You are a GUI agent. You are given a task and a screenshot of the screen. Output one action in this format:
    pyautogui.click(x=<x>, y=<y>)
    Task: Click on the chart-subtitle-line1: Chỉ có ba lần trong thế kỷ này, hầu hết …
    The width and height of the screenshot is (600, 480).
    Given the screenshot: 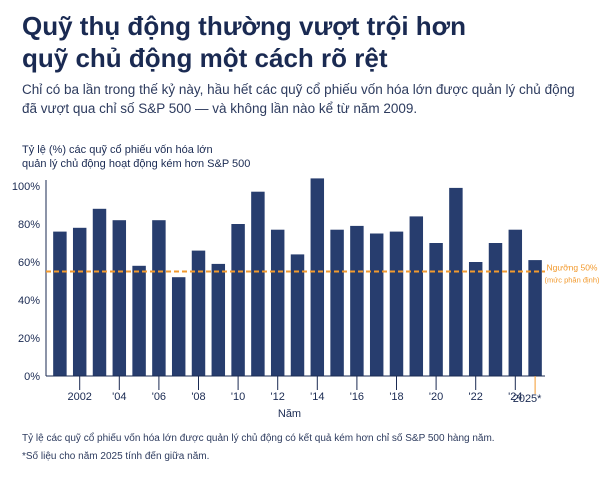 What is the action you would take?
    pyautogui.click(x=298, y=89)
    